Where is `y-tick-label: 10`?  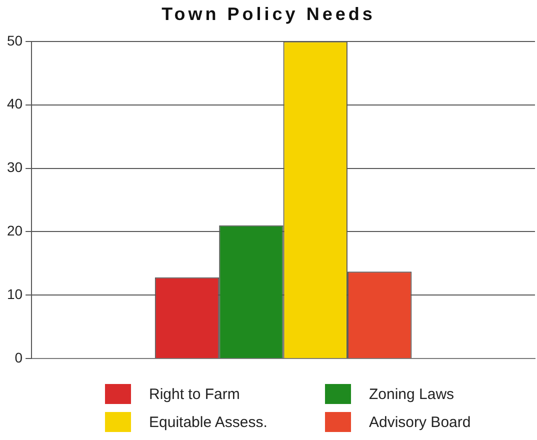 y-tick-label: 10 is located at coordinates (14, 294).